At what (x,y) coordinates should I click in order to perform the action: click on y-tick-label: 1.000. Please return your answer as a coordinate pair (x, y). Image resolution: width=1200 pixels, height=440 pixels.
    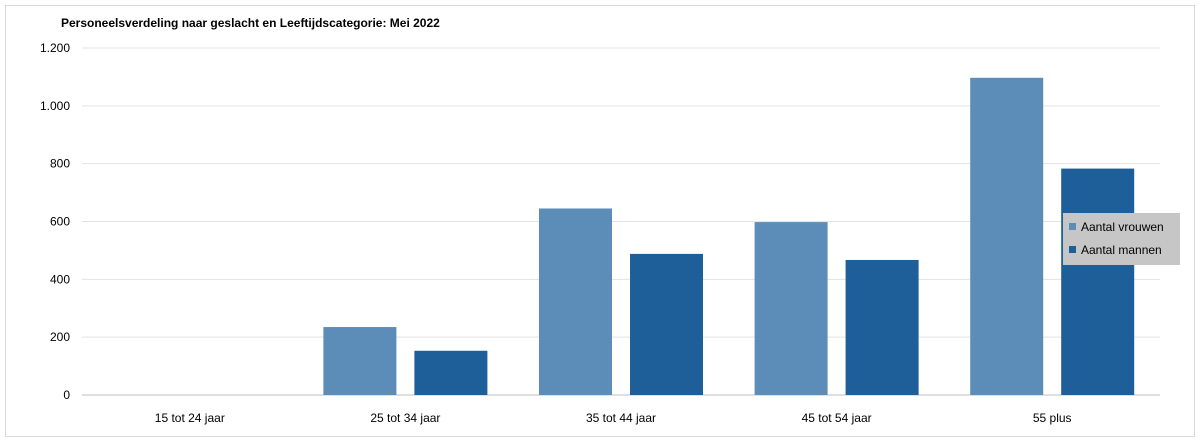
    Looking at the image, I should click on (55, 106).